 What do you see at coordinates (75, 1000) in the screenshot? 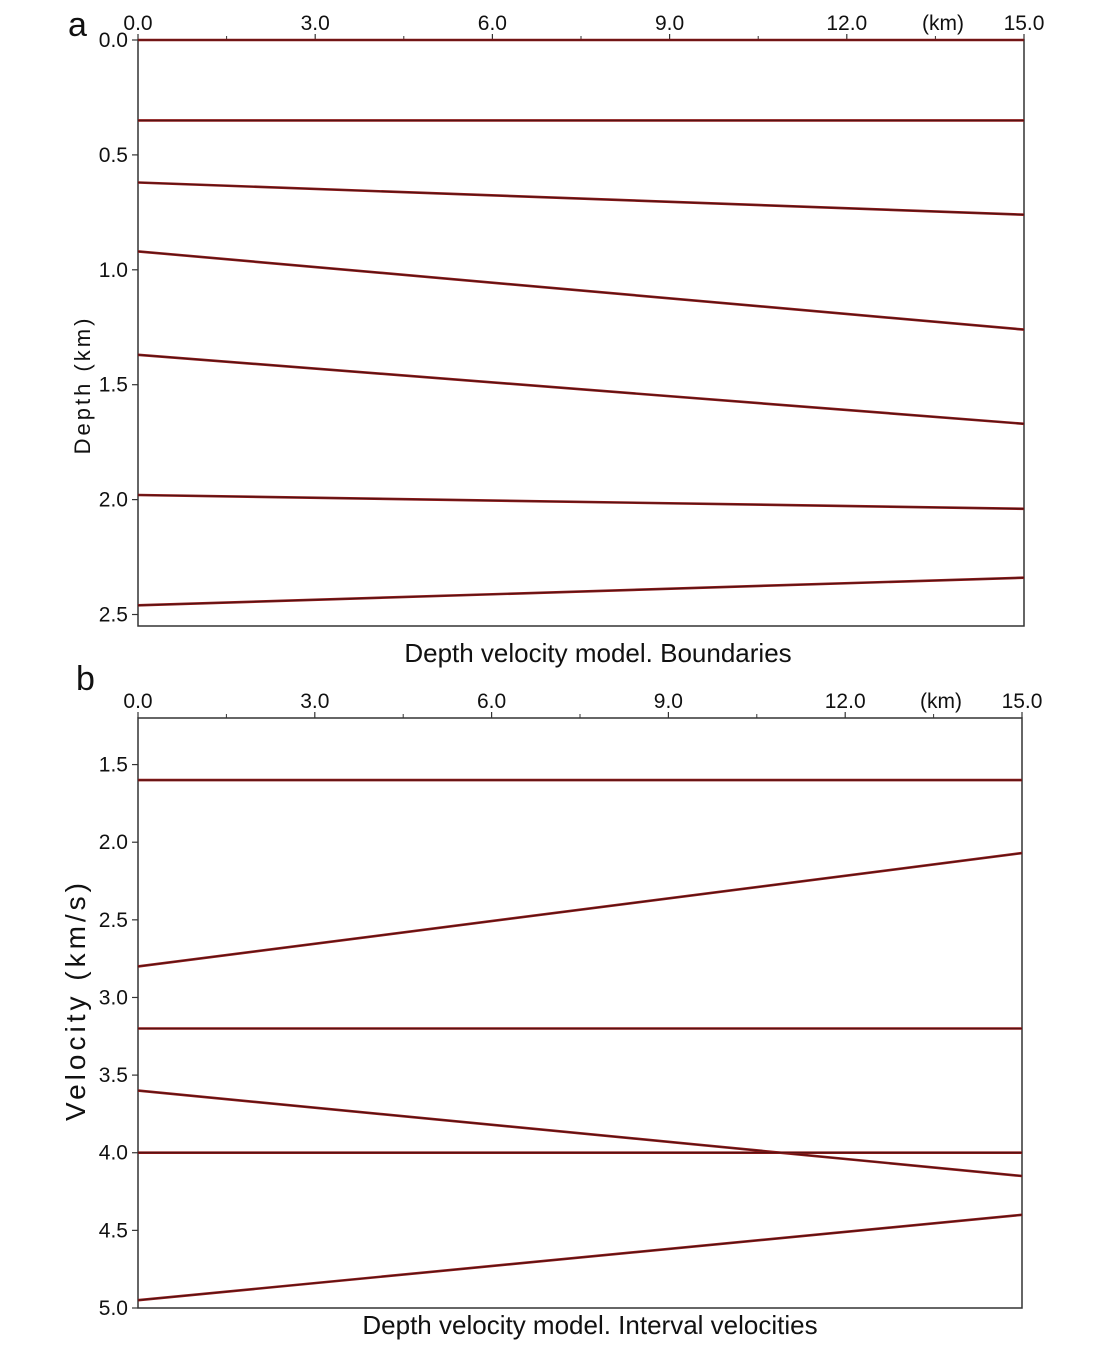
I see `panel-b-y-label: Velocity (km/s)` at bounding box center [75, 1000].